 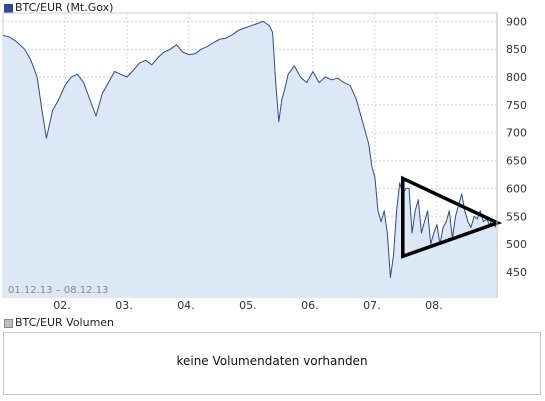 I want to click on x-tick-label-2: 04., so click(x=186, y=305).